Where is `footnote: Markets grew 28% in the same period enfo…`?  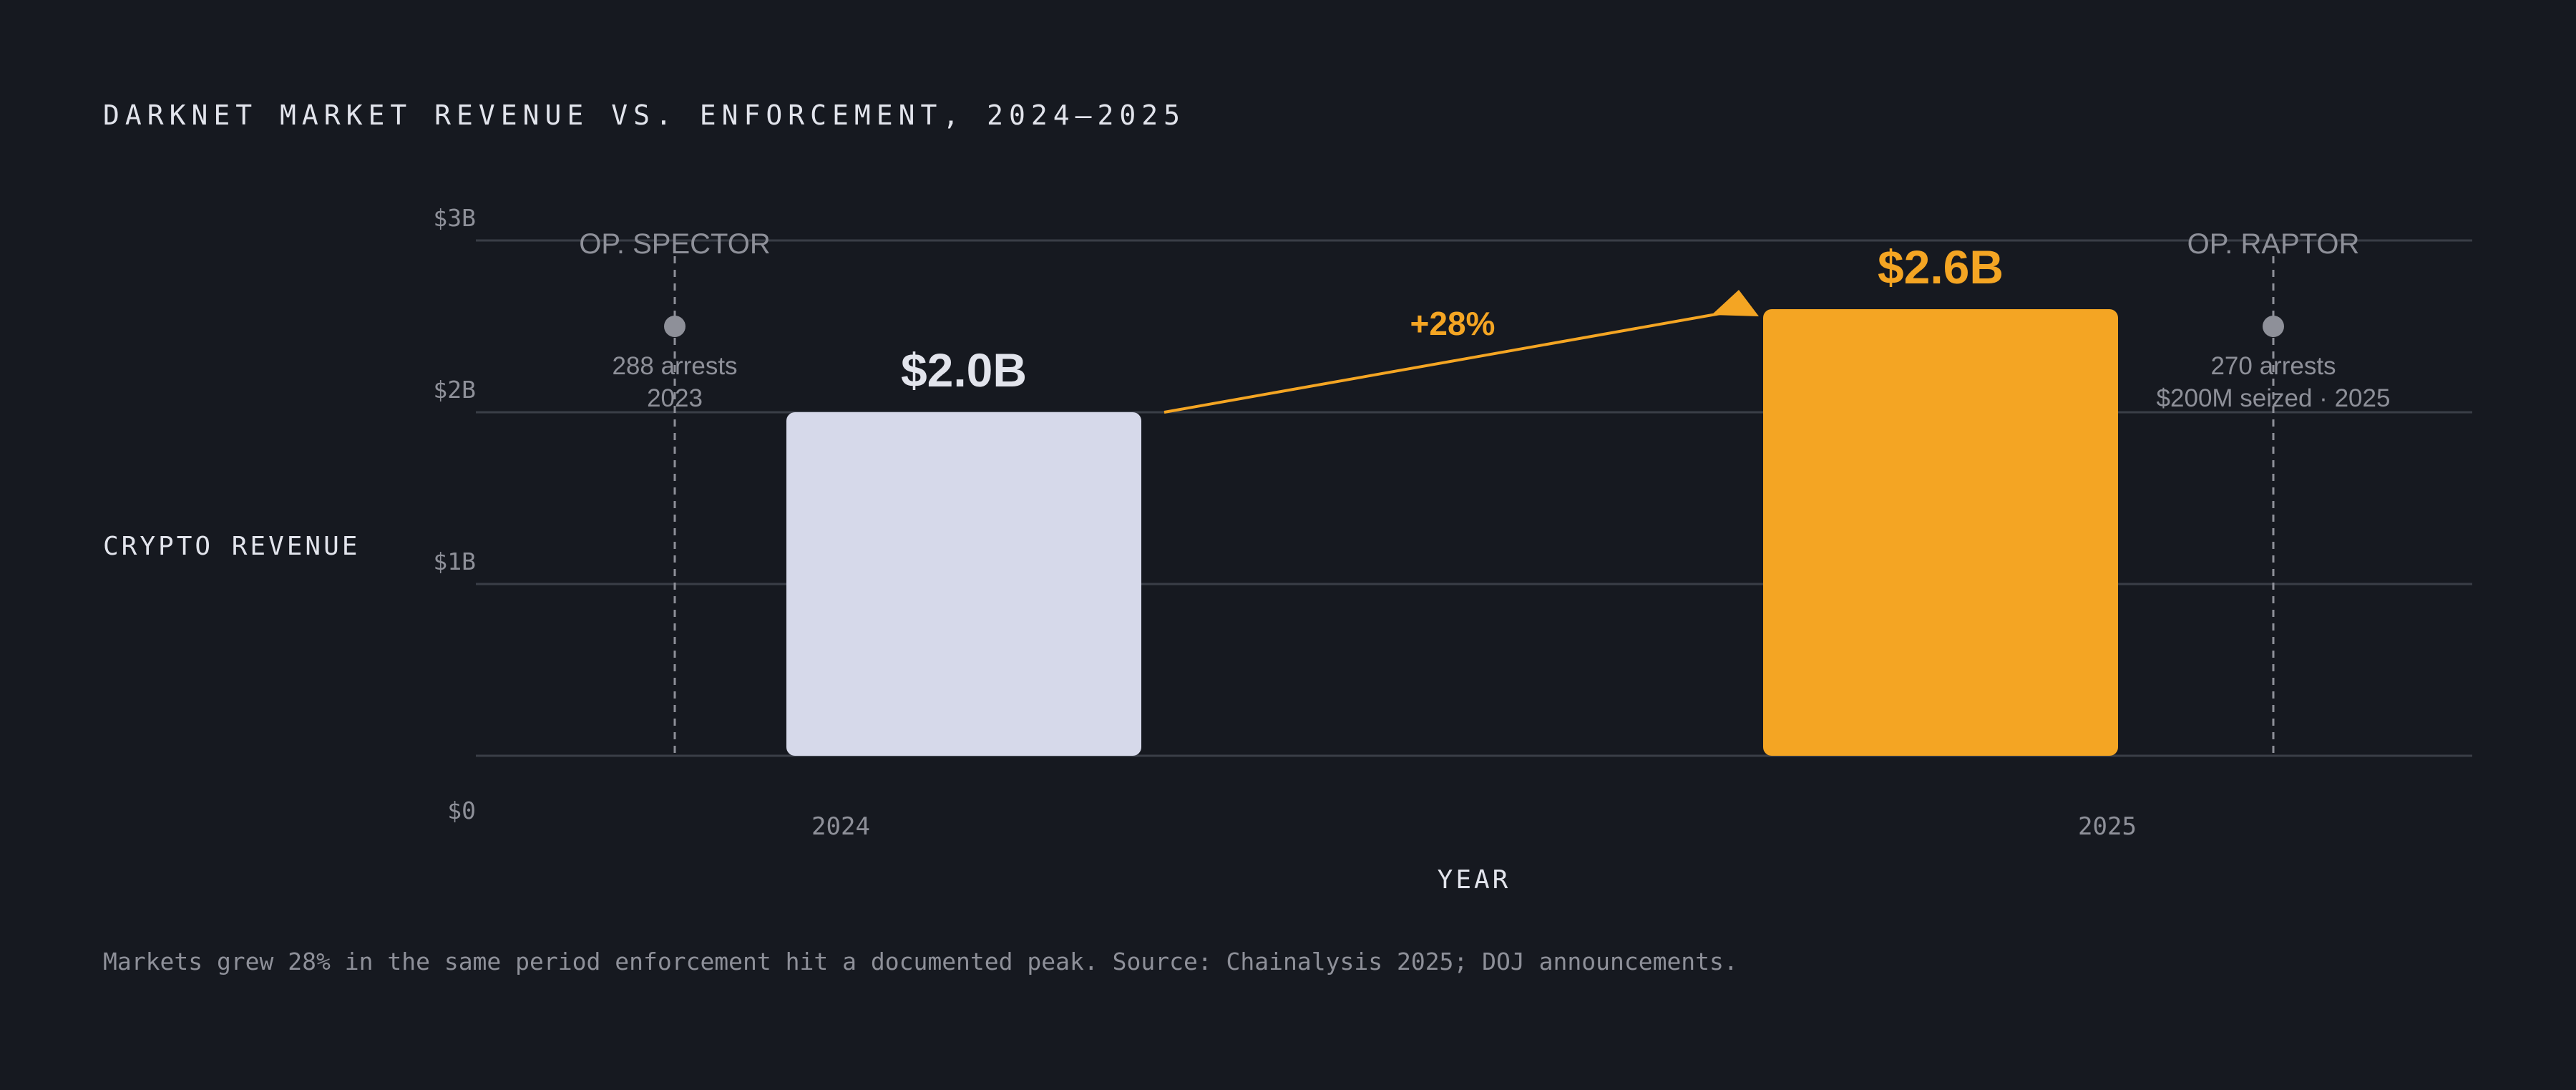
footnote: Markets grew 28% in the same period enfo… is located at coordinates (920, 961).